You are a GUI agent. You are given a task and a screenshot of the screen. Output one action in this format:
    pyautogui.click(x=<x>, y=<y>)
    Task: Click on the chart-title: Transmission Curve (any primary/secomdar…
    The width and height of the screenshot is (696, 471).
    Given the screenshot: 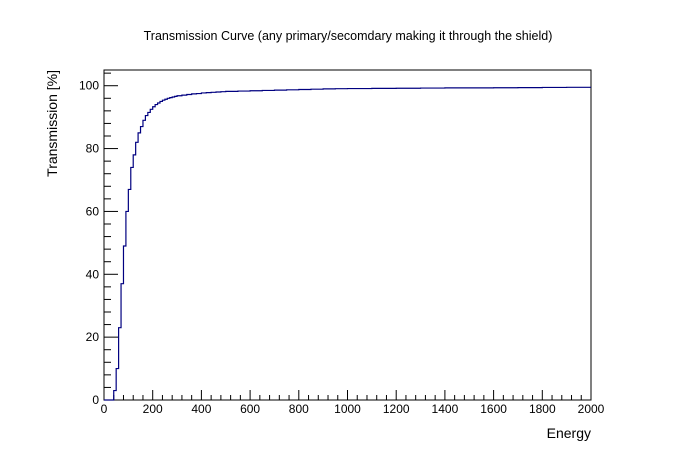 What is the action you would take?
    pyautogui.click(x=348, y=36)
    